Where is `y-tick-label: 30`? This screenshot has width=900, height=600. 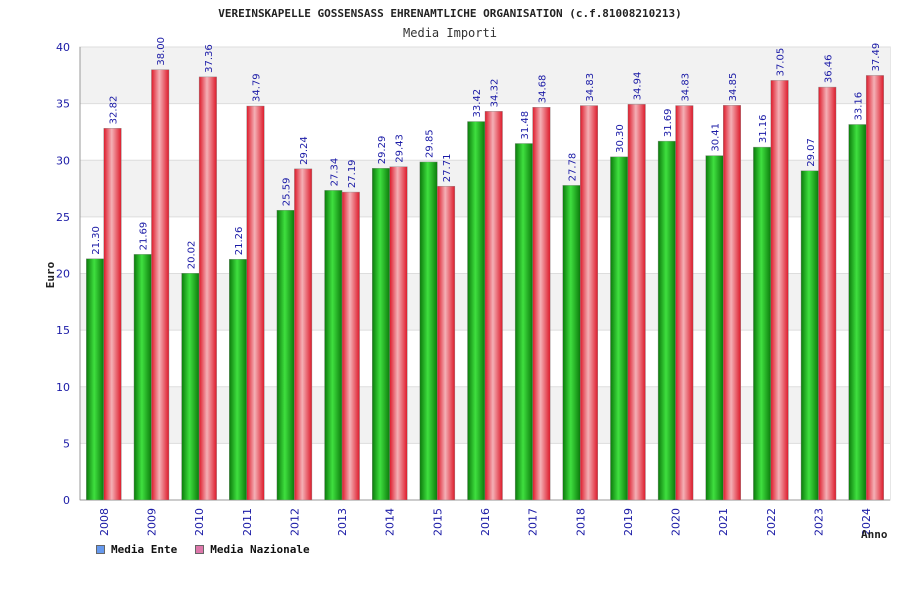
y-tick-label: 30 is located at coordinates (63, 160).